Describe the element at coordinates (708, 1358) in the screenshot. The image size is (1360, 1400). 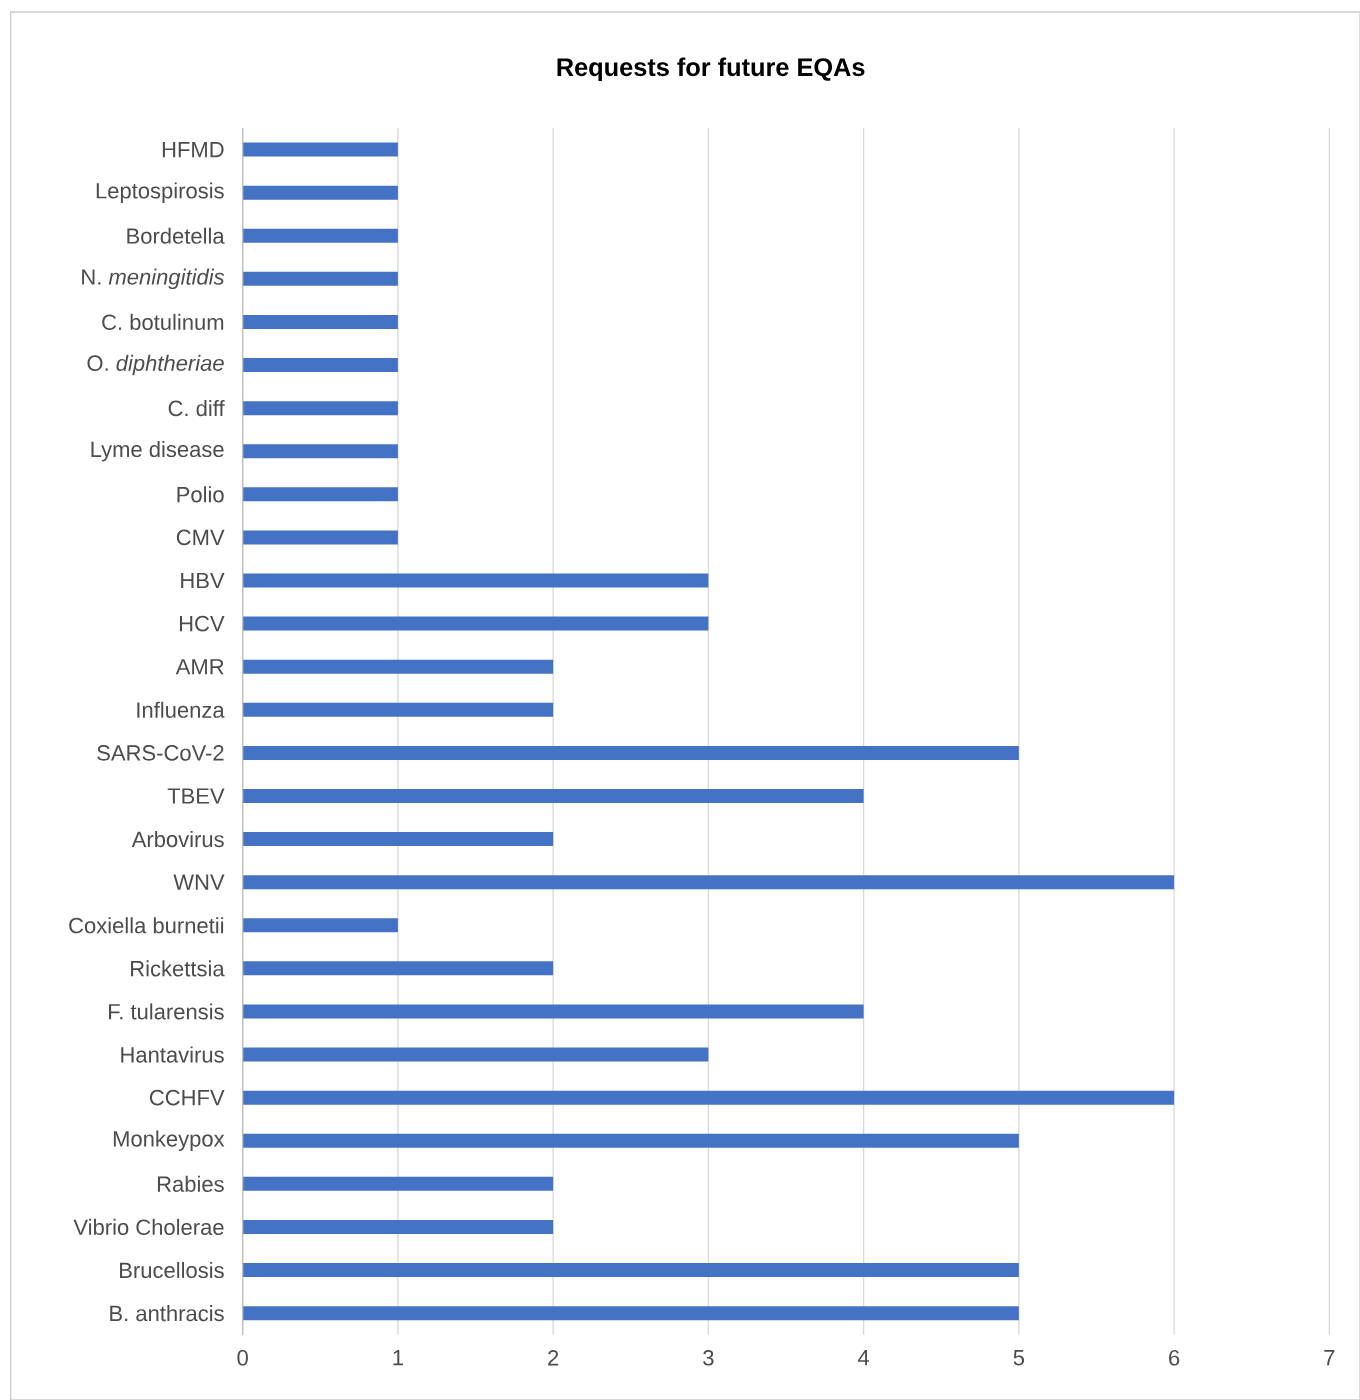
I see `x-tick-label: 3` at that location.